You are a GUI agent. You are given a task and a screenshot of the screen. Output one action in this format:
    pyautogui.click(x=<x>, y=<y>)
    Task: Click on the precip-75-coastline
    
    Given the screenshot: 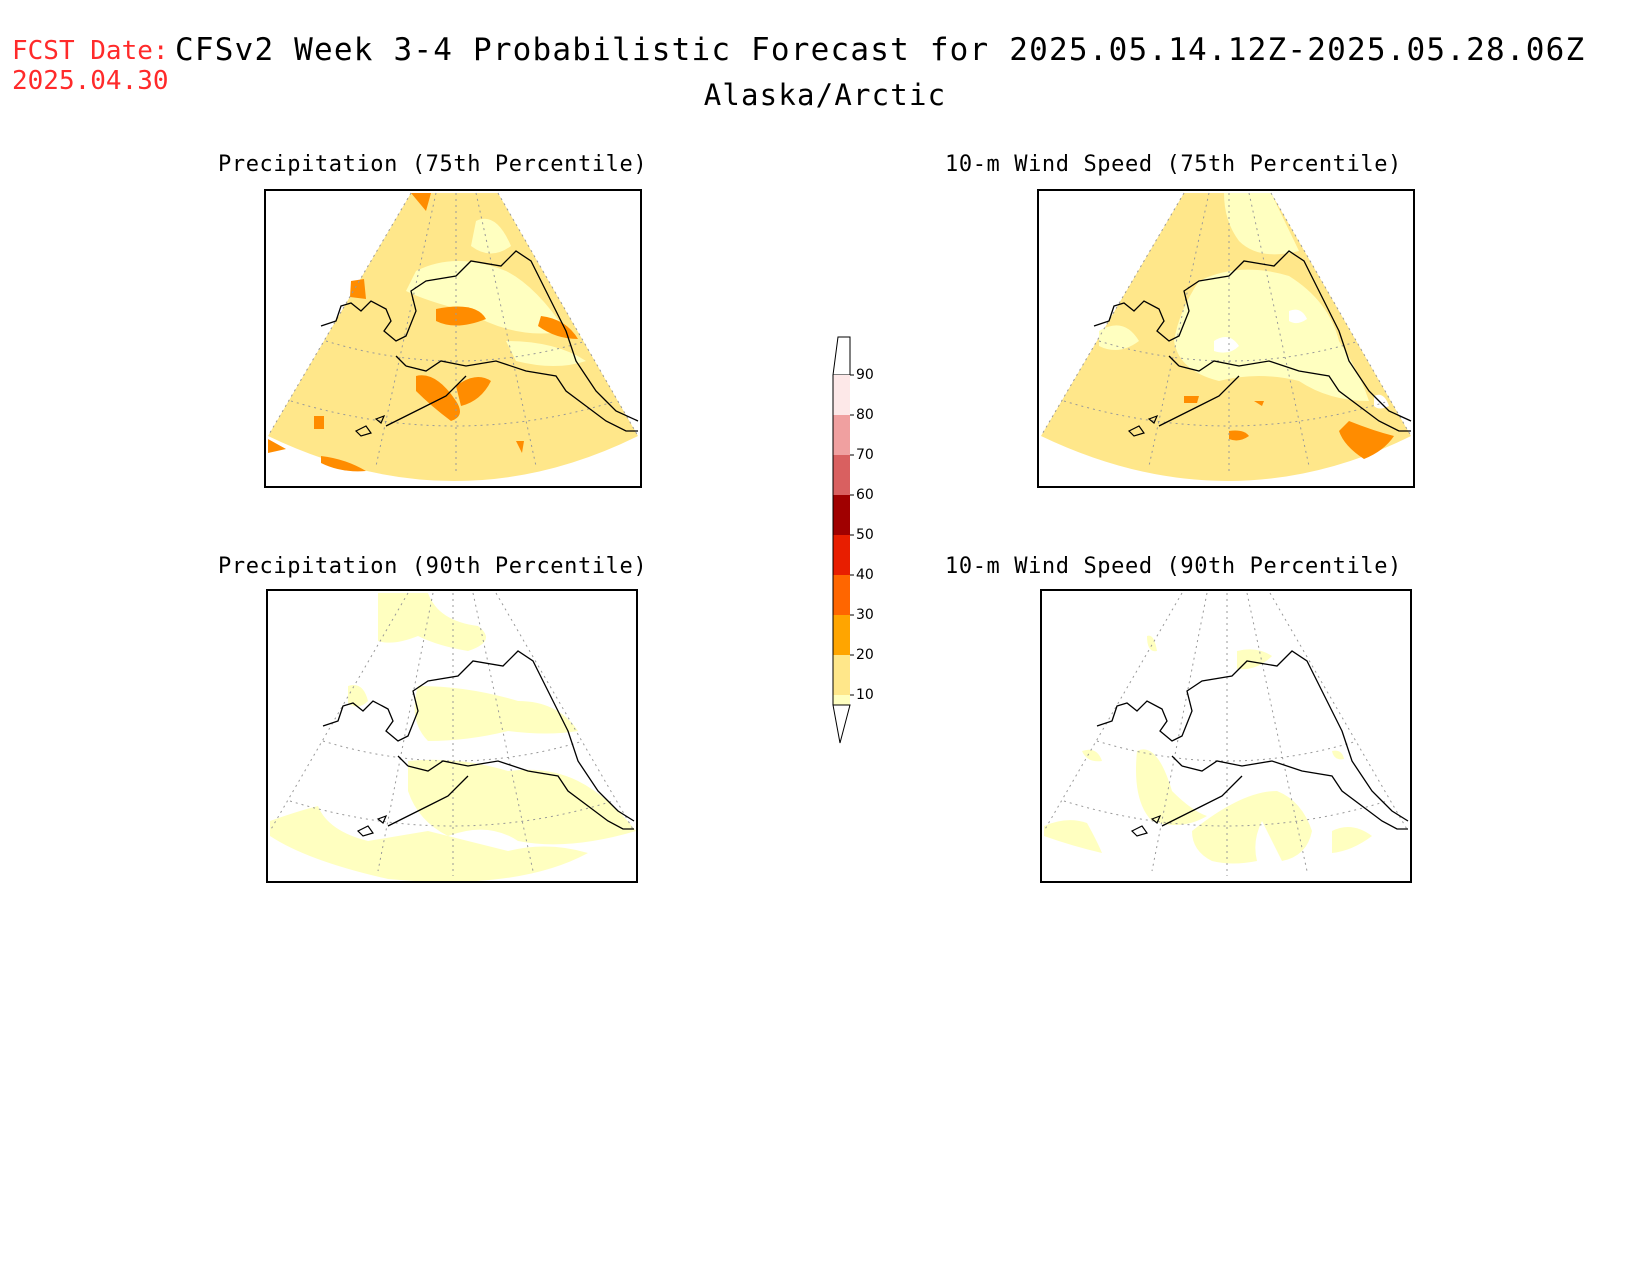 What is the action you would take?
    pyautogui.click(x=479, y=341)
    